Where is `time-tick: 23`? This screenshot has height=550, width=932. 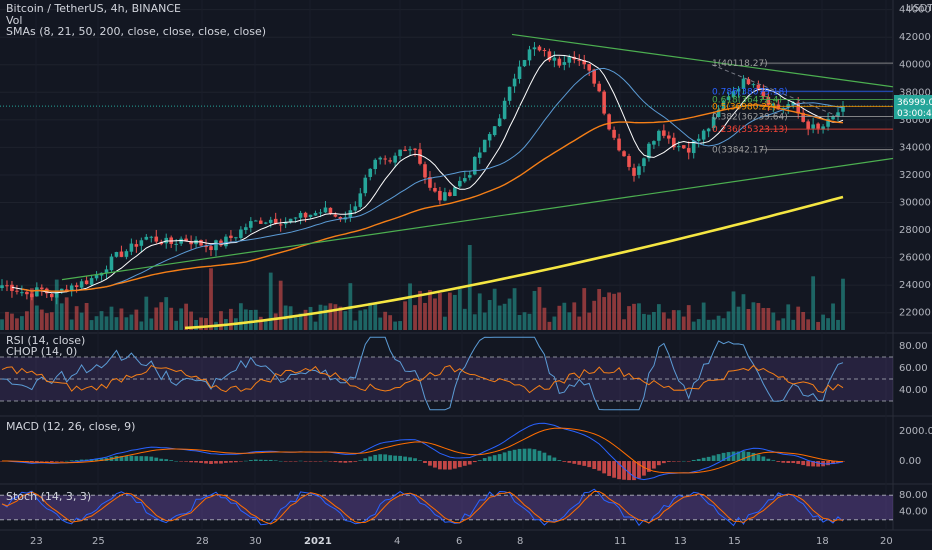
time-tick: 23 is located at coordinates (36, 541).